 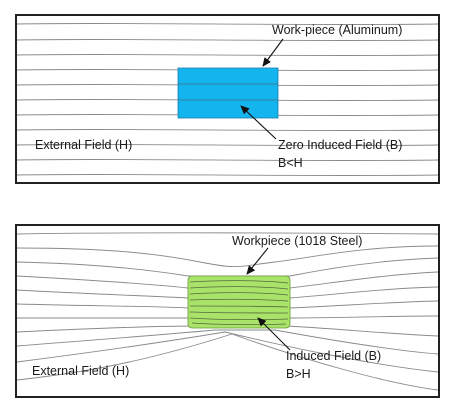 I want to click on induced-field-label: Induced Field (B), so click(x=333, y=356).